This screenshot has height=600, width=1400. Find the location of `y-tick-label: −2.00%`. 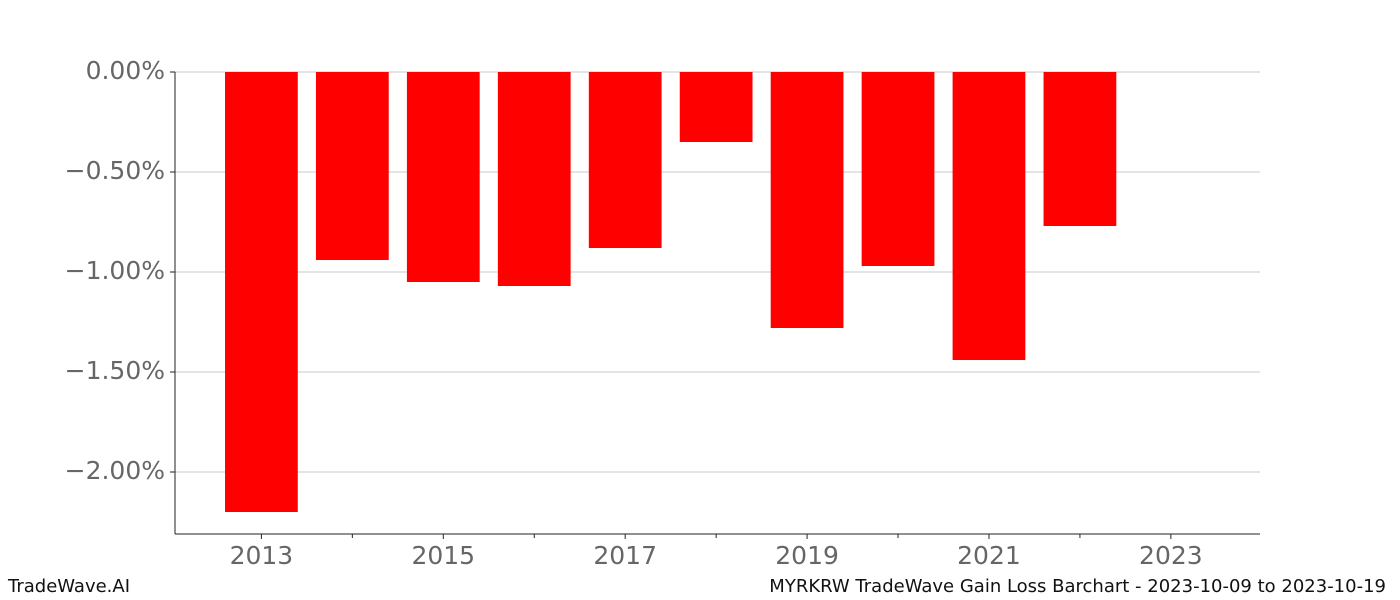

y-tick-label: −2.00% is located at coordinates (115, 470).